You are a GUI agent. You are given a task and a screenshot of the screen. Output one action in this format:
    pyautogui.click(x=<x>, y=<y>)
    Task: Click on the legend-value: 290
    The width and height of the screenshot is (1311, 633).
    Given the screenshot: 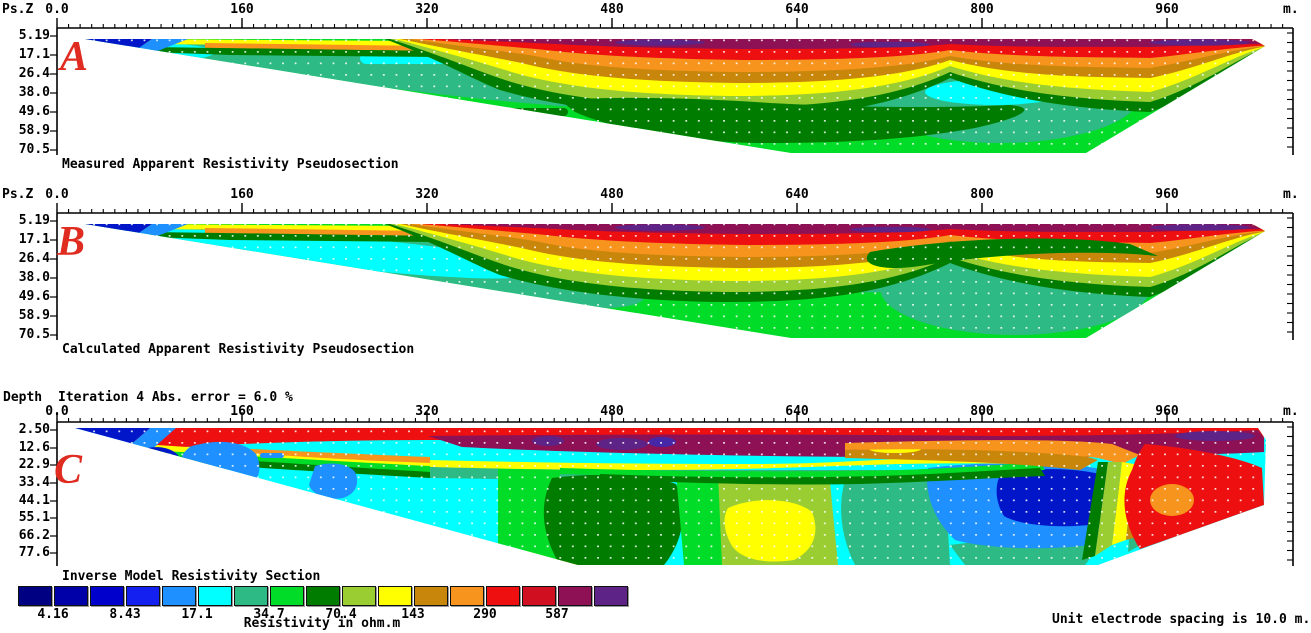 What is the action you would take?
    pyautogui.click(x=485, y=614)
    